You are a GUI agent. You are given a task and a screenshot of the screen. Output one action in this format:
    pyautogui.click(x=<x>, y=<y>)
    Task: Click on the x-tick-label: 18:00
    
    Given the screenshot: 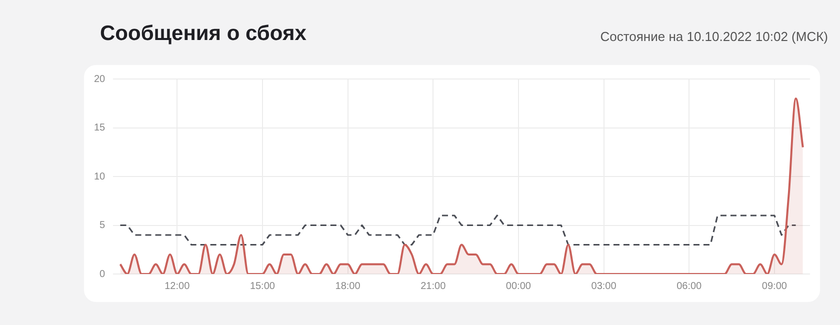 What is the action you would take?
    pyautogui.click(x=348, y=286)
    